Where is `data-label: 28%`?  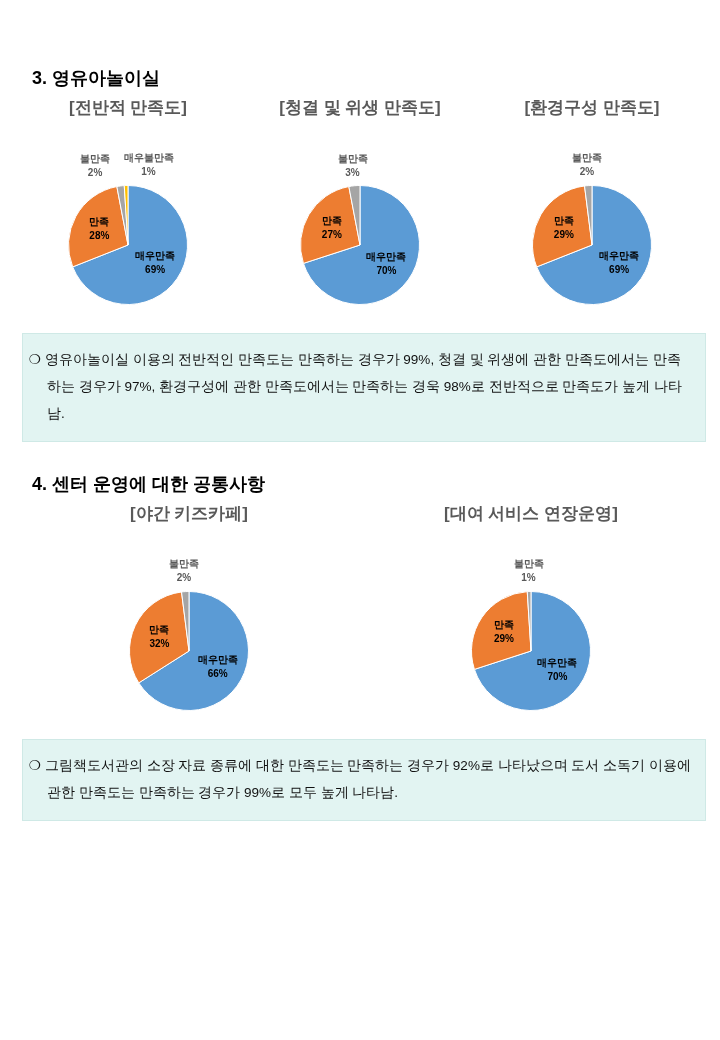 data-label: 28% is located at coordinates (99, 235).